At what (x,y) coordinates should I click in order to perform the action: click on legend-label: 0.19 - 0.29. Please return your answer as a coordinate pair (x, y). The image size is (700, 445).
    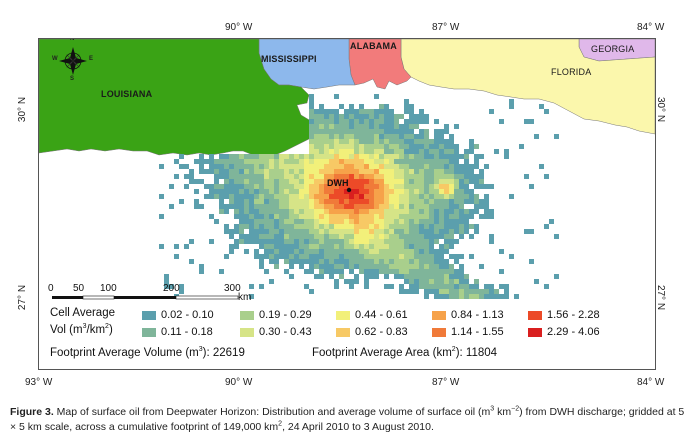
    Looking at the image, I should click on (285, 315).